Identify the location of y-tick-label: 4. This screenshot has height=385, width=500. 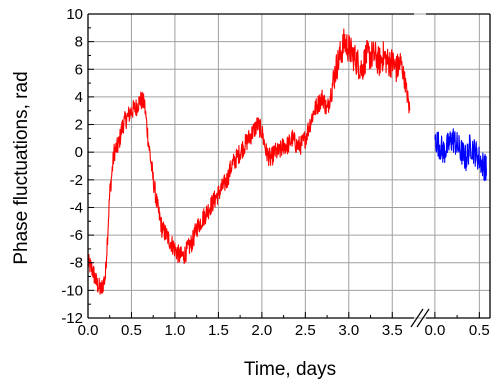
(79, 97).